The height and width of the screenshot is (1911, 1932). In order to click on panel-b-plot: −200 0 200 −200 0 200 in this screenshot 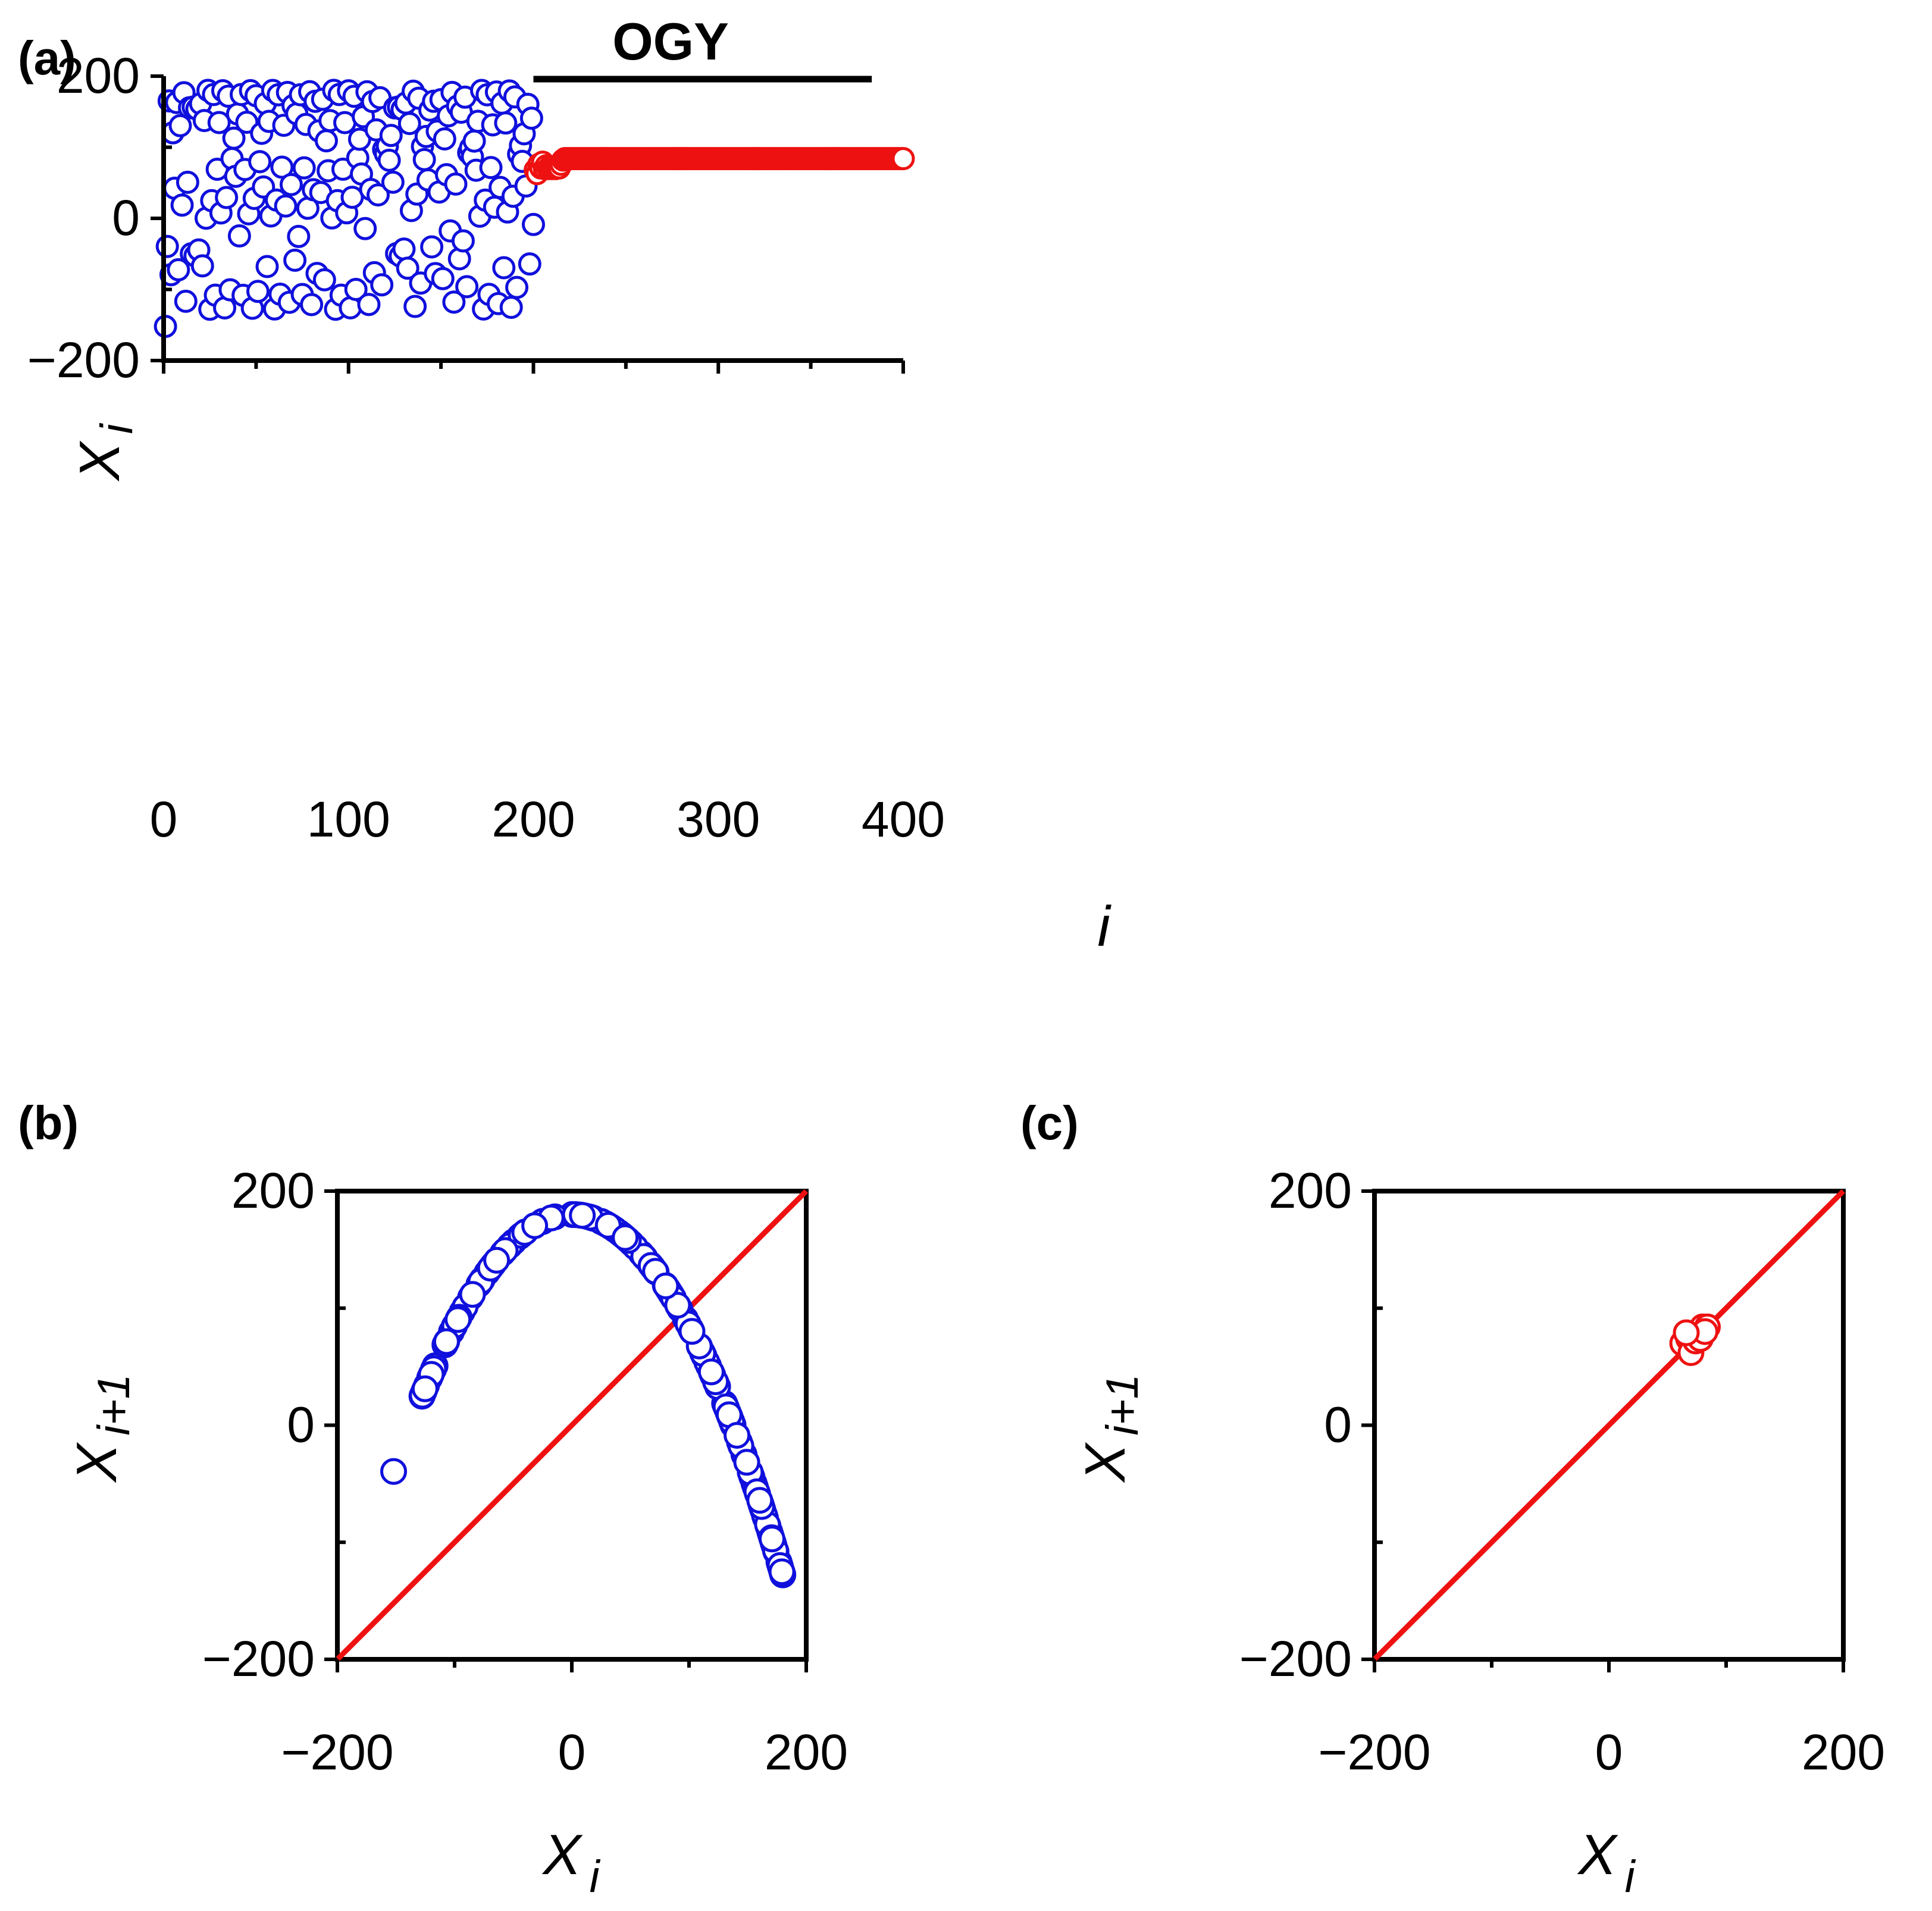, I will do `click(525, 1472)`.